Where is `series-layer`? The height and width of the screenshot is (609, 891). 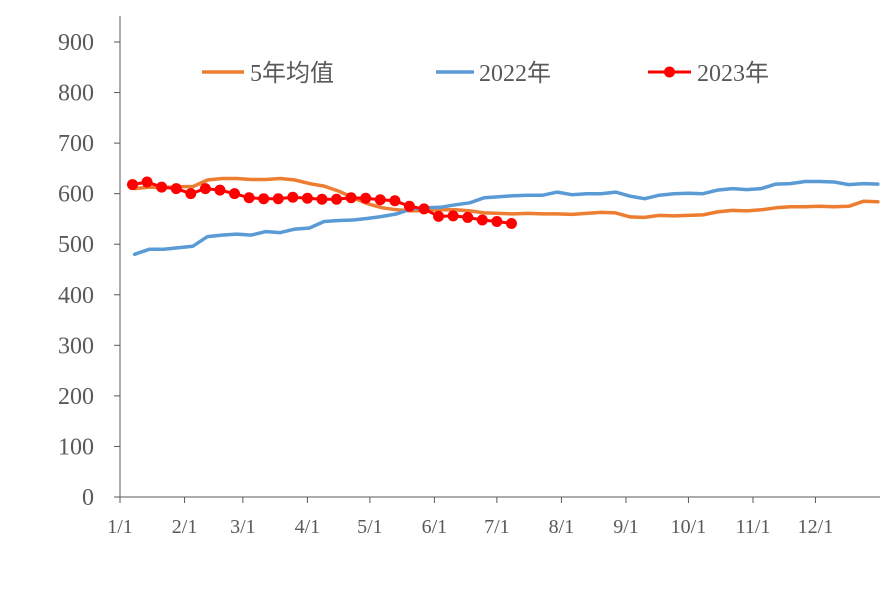
series-layer is located at coordinates (503, 216).